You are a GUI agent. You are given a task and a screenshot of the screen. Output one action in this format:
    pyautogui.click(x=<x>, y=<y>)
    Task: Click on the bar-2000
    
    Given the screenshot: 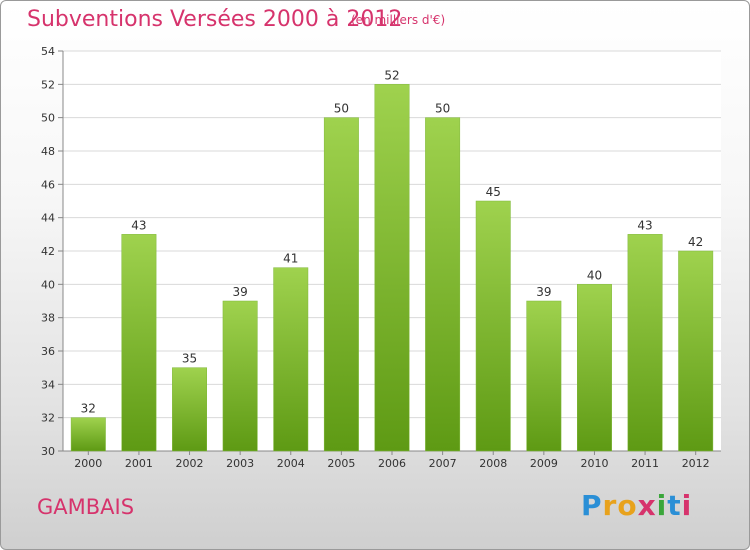 What is the action you would take?
    pyautogui.click(x=88, y=434)
    